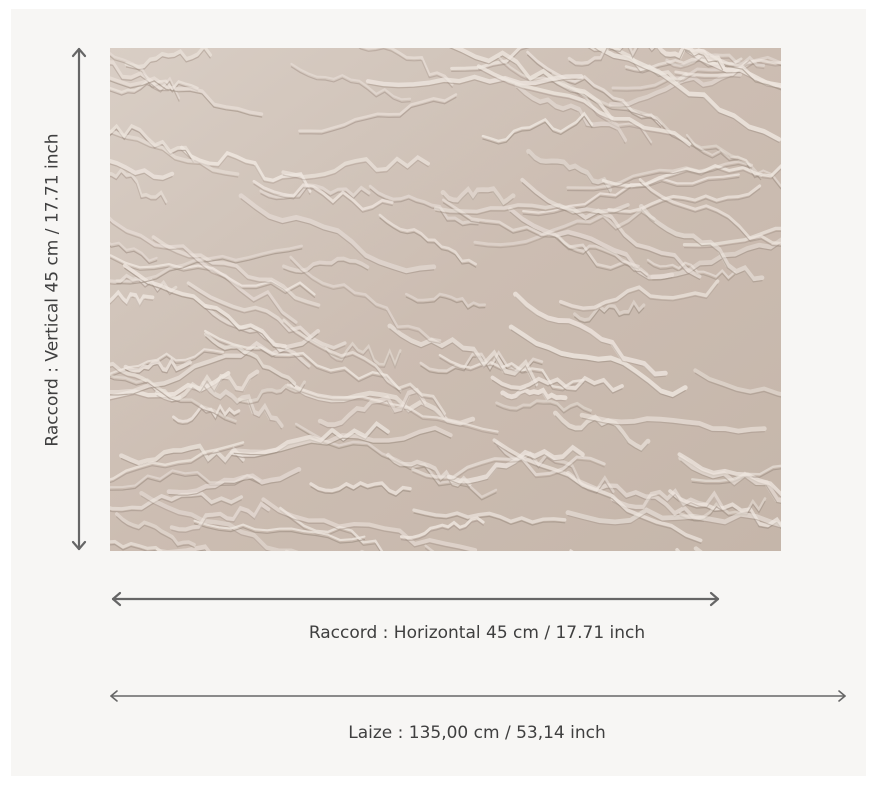  I want to click on horizontal-repeat-arrow, so click(415, 599).